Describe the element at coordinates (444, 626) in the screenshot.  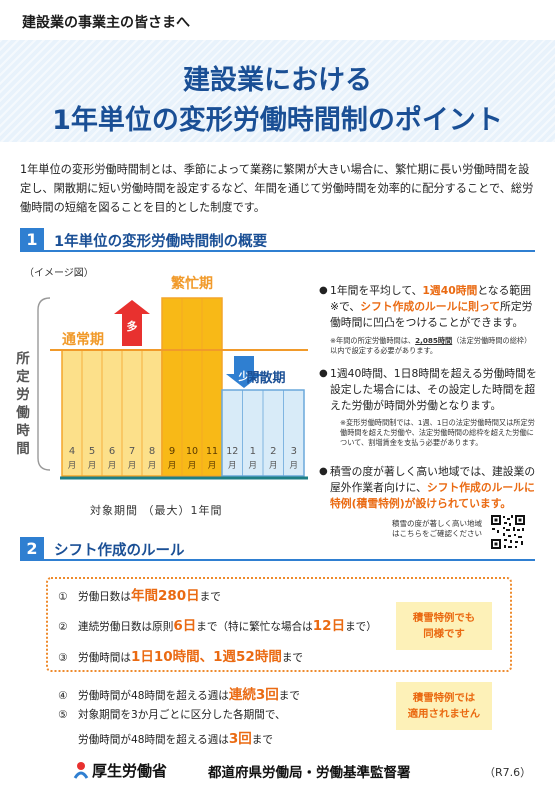
I see `badge-snow-same: 積雪特例でも 同様です` at that location.